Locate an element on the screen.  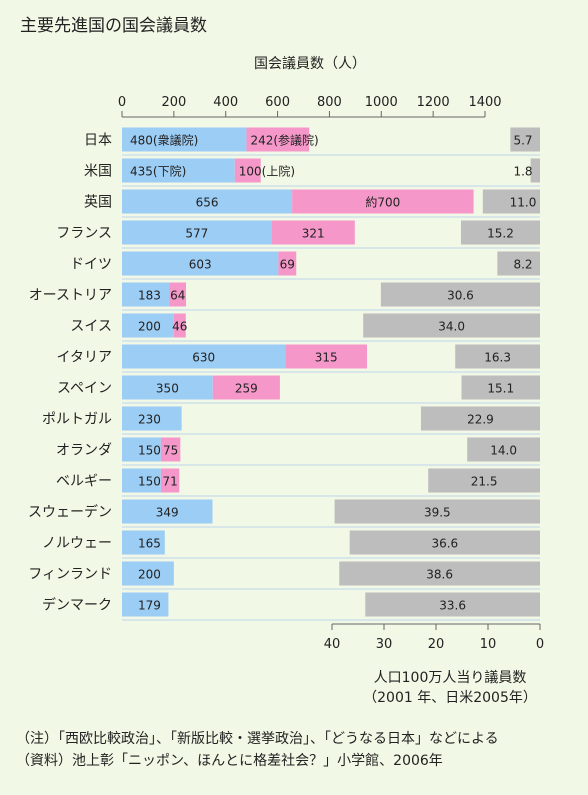
bar-secondary-label: 259 is located at coordinates (246, 389).